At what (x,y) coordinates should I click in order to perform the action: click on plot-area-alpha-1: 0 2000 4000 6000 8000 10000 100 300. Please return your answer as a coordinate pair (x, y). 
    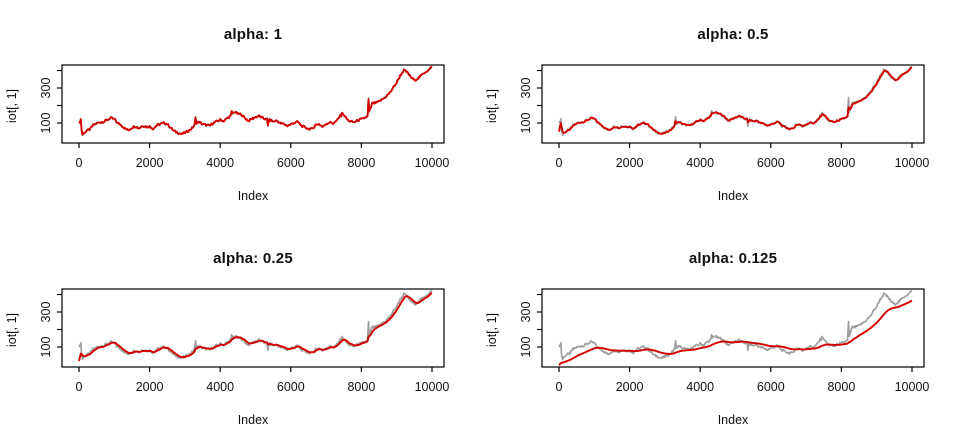
    Looking at the image, I should click on (244, 117).